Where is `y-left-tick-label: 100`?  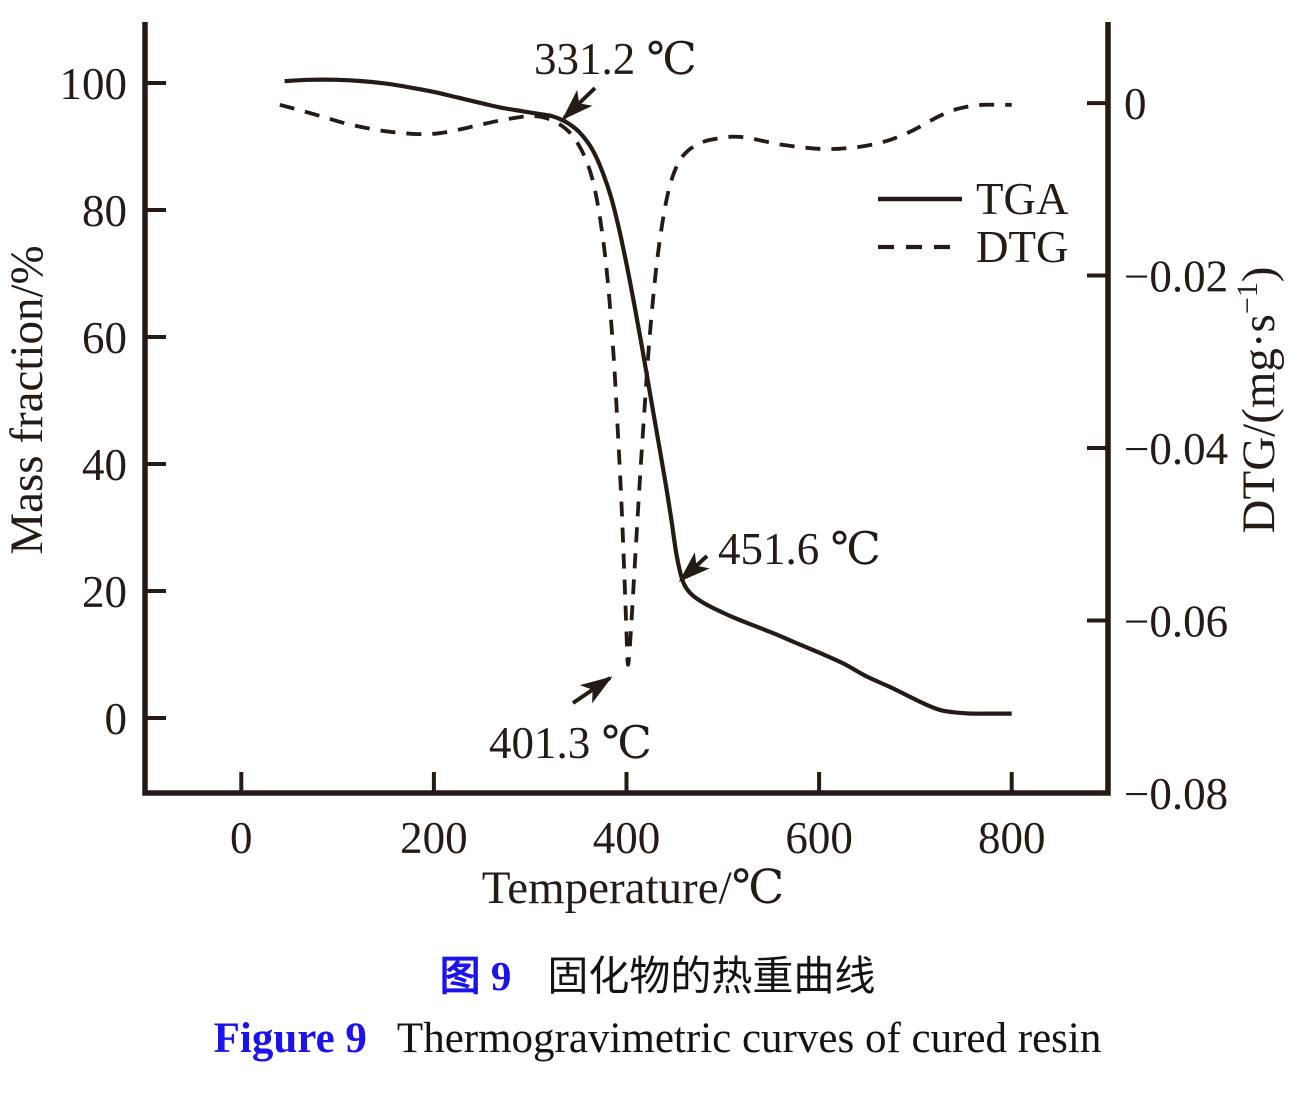 y-left-tick-label: 100 is located at coordinates (94, 84).